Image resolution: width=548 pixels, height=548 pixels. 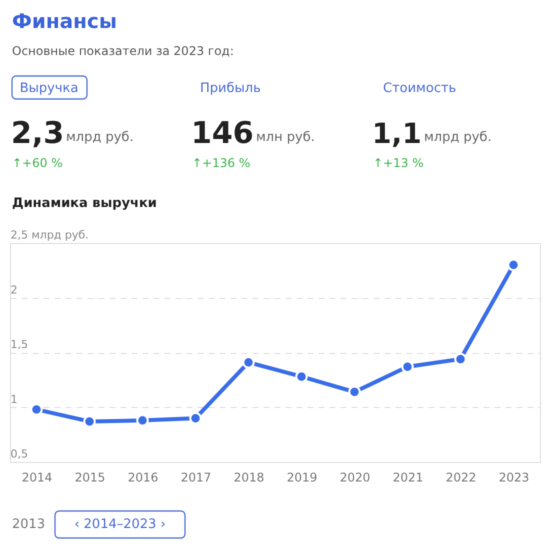 I want to click on x-tick-label: 2015, so click(x=90, y=477).